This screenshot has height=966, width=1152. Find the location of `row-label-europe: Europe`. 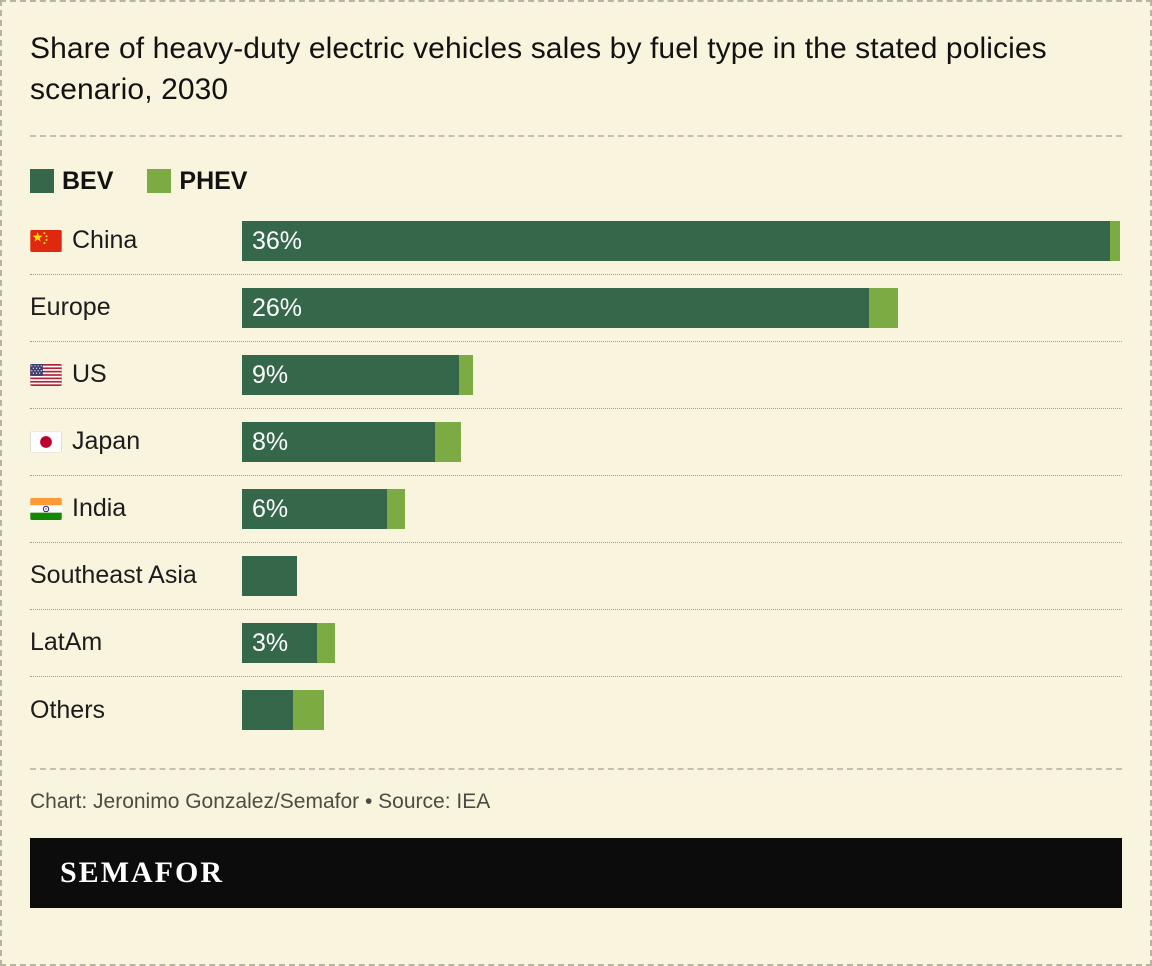

row-label-europe: Europe is located at coordinates (136, 307).